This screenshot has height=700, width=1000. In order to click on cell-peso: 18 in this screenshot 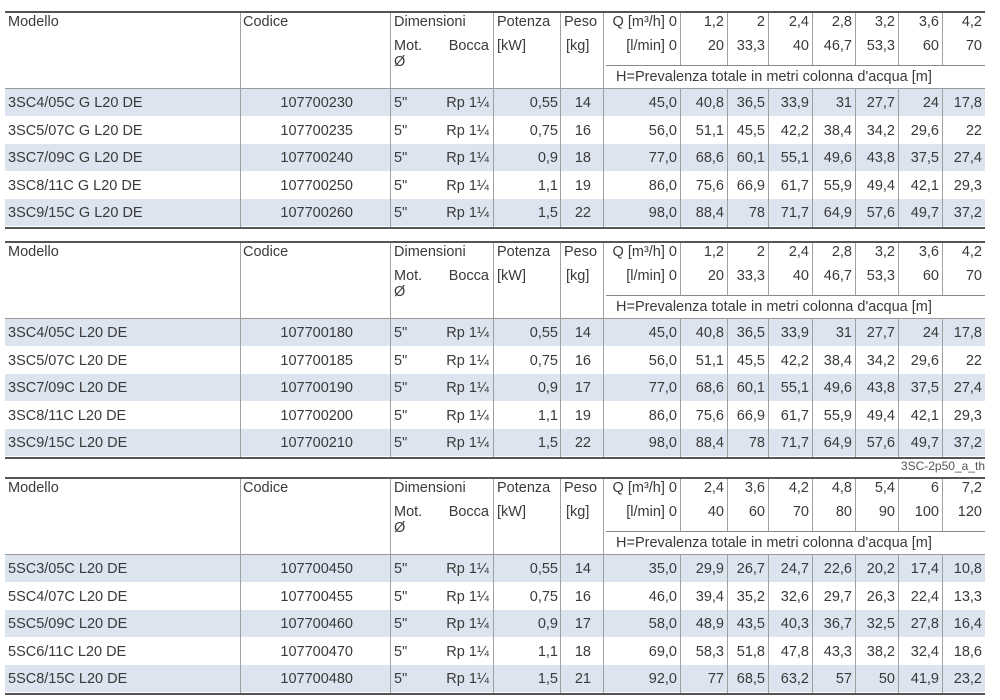, I will do `click(582, 158)`.